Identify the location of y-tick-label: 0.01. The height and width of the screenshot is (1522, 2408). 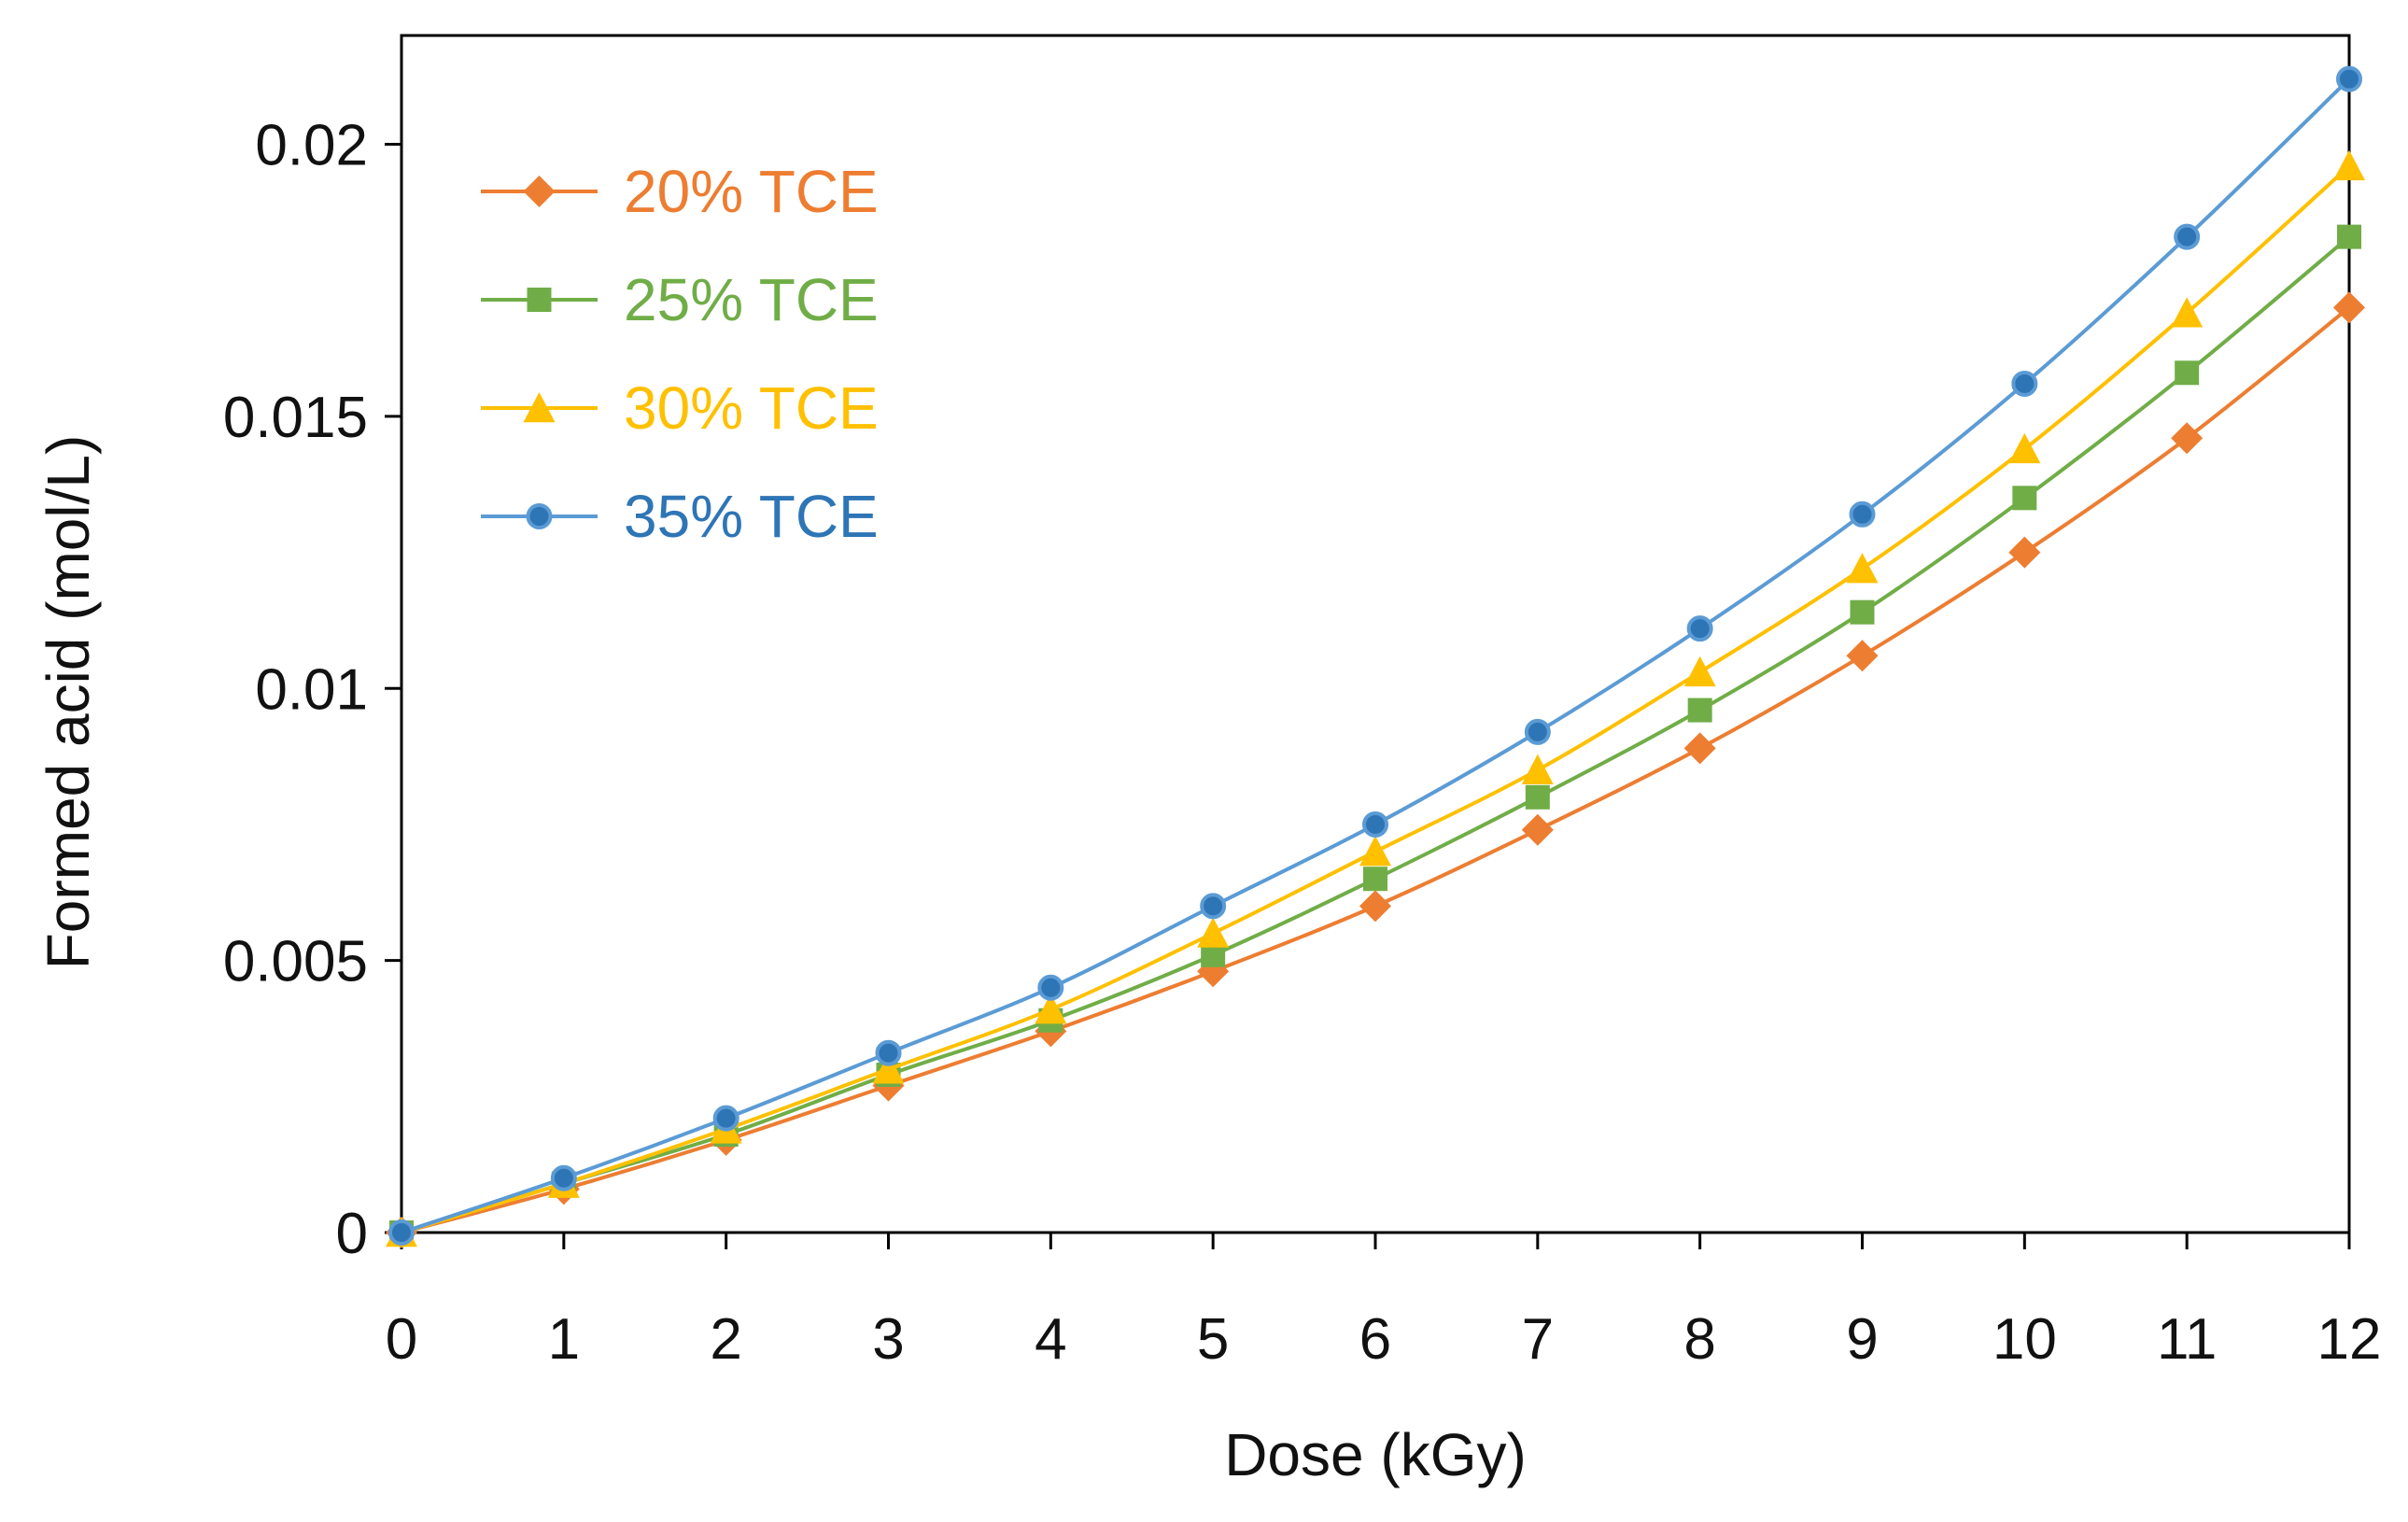
(312, 690).